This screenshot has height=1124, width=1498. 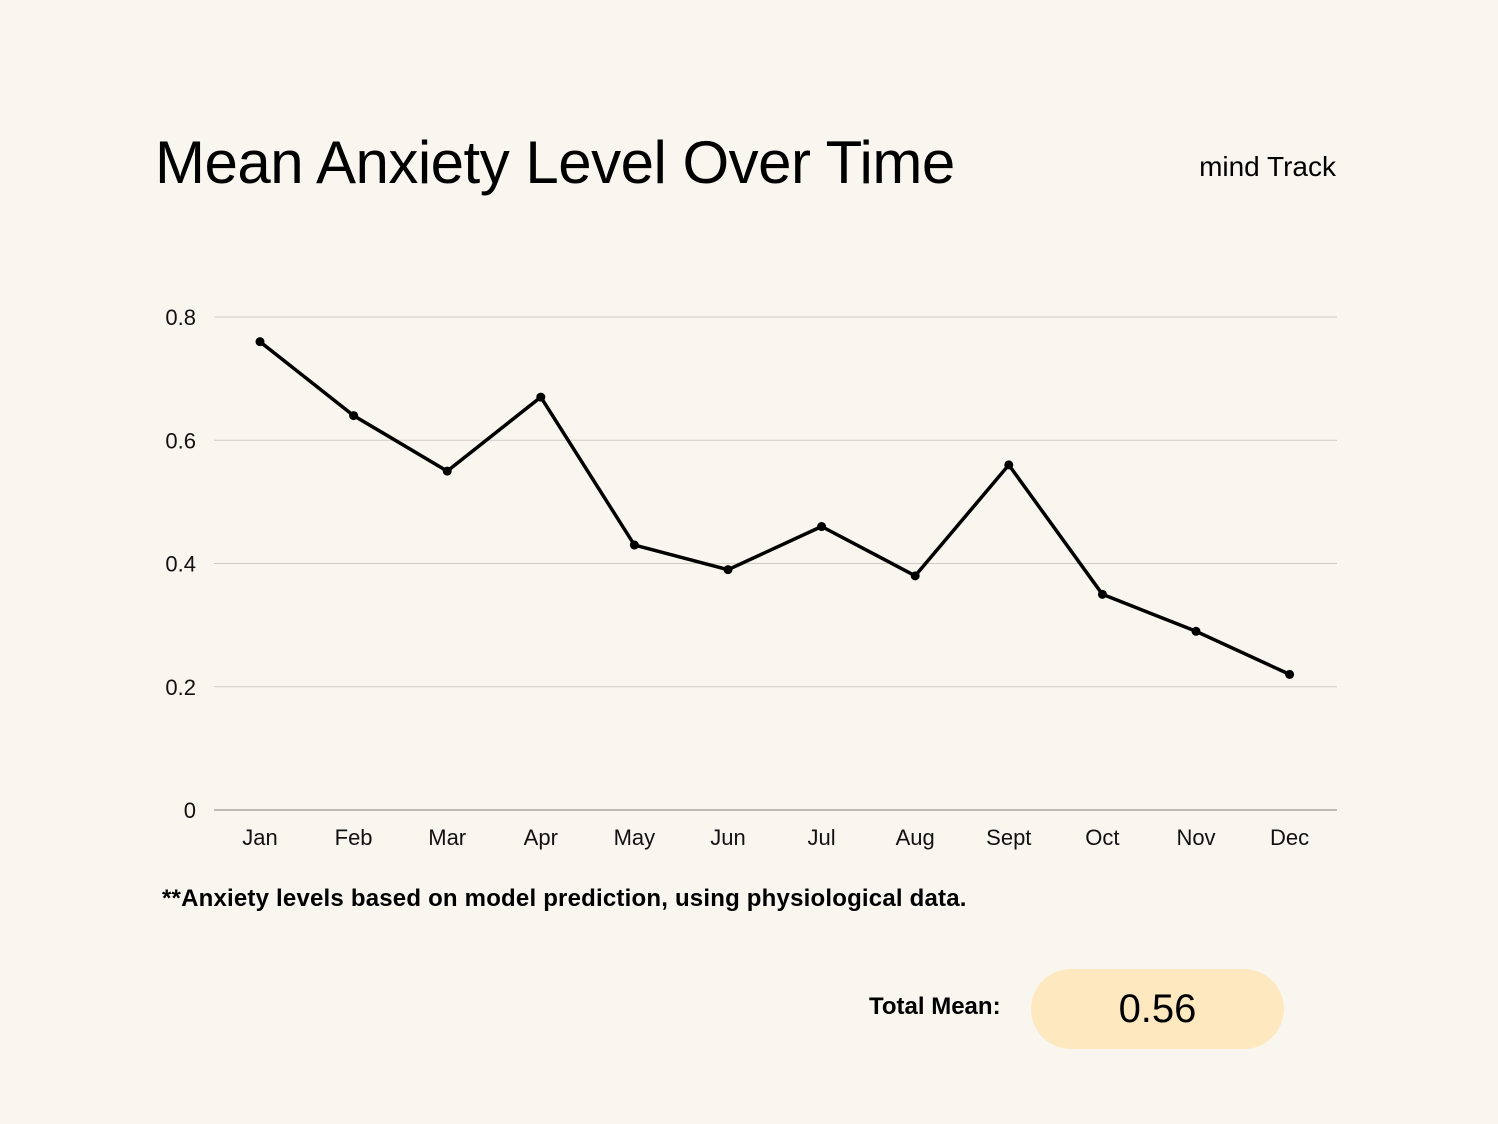 I want to click on x-tick-label: Dec, so click(x=1289, y=837).